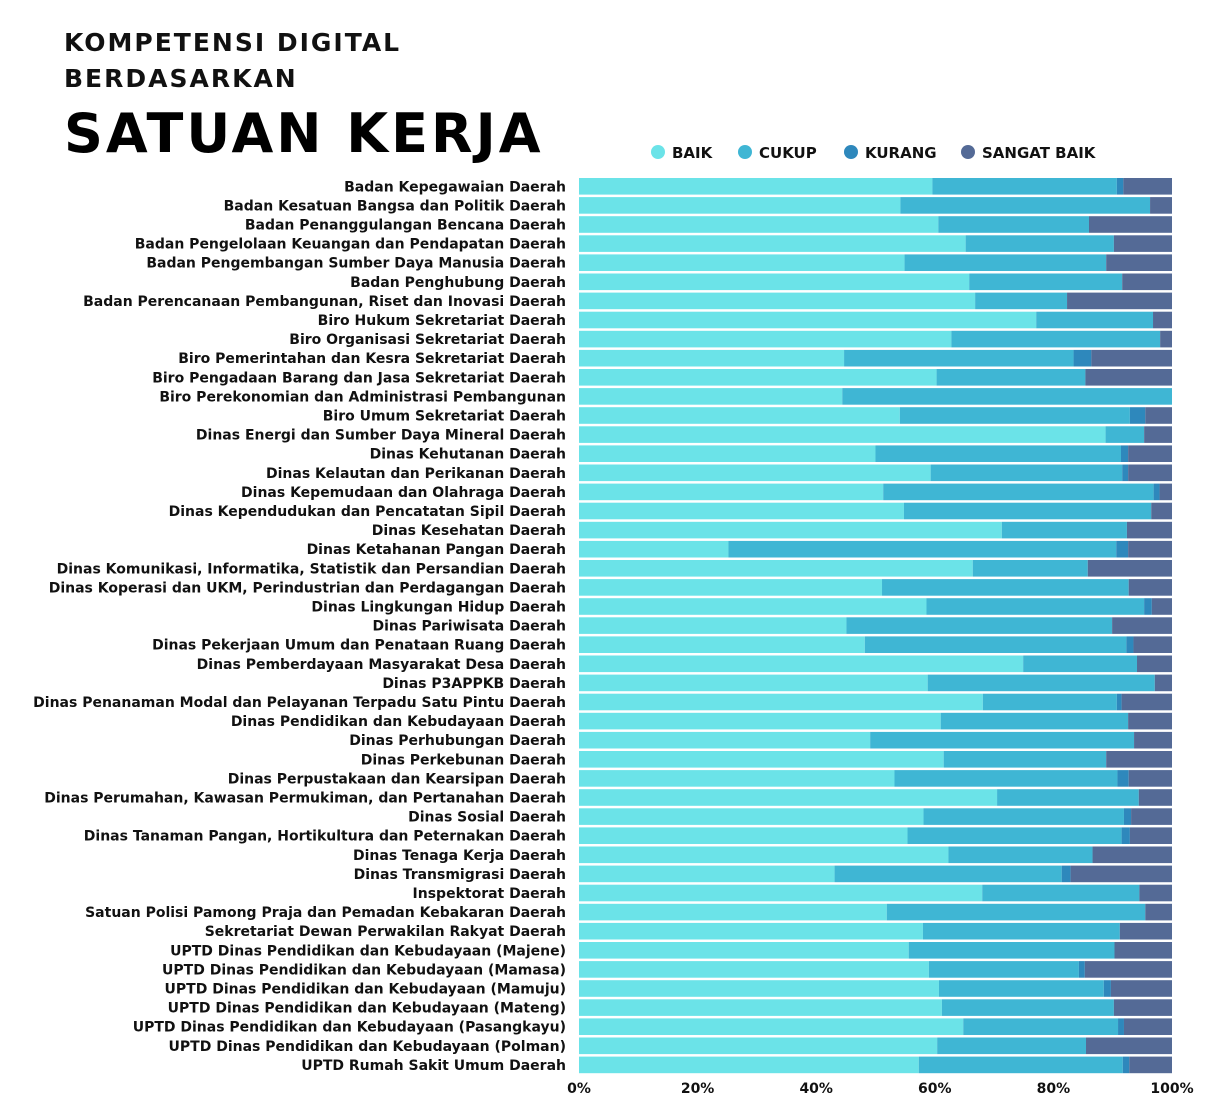  I want to click on legend-label-0: BAIK, so click(693, 153).